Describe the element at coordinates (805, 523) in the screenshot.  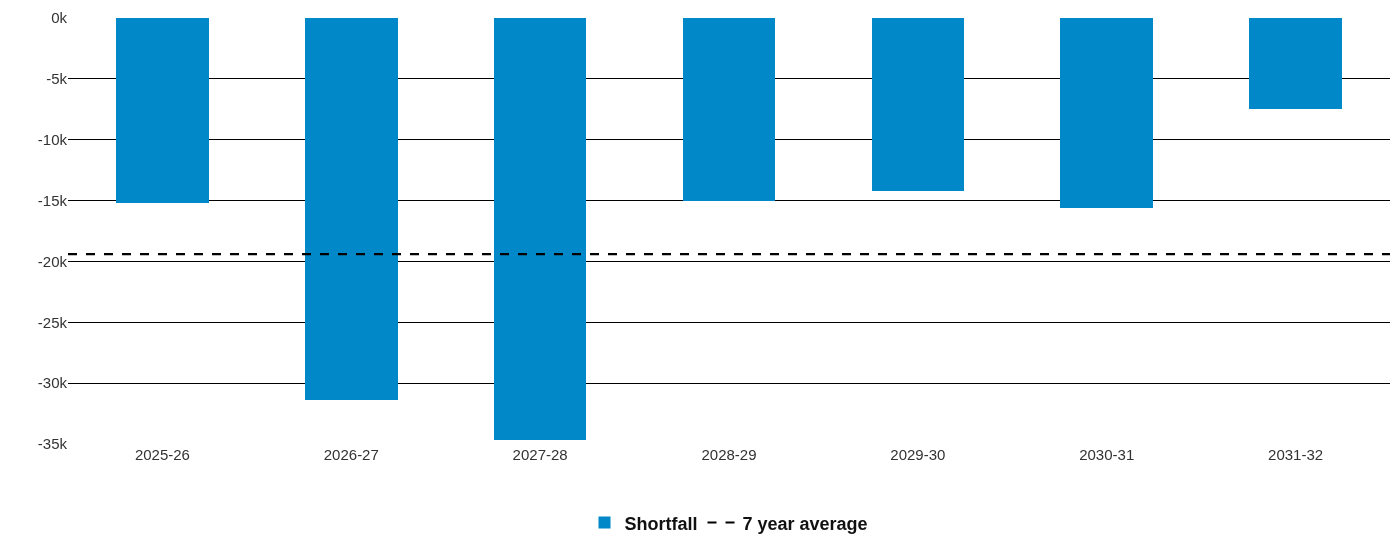
I see `legend-label: 7 year average` at that location.